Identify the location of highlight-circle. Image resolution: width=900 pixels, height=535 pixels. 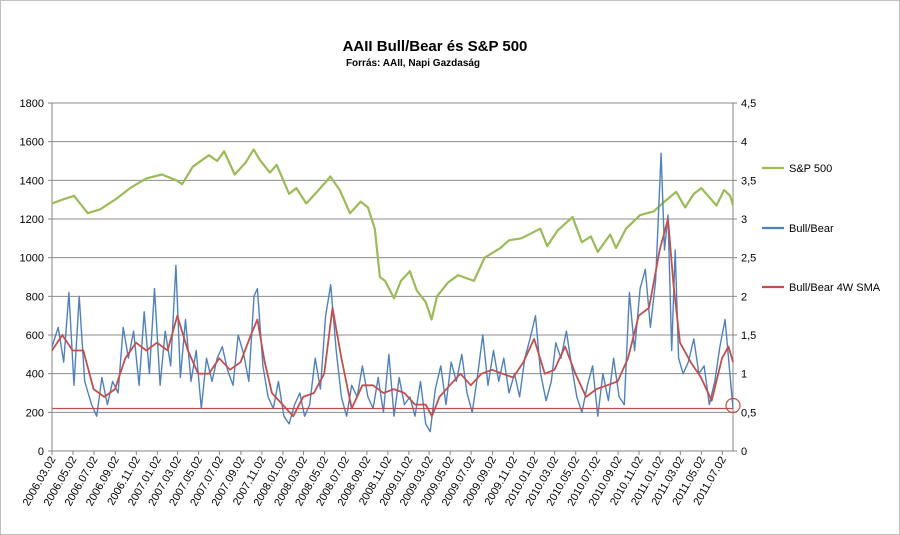
(733, 405).